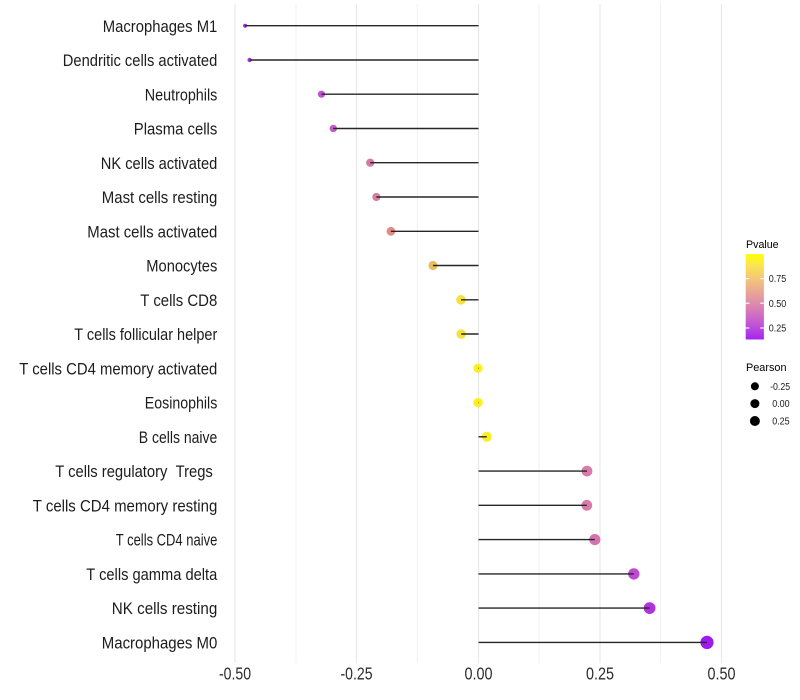 Image resolution: width=800 pixels, height=700 pixels. I want to click on svg-text: Neutrophils, so click(181, 95).